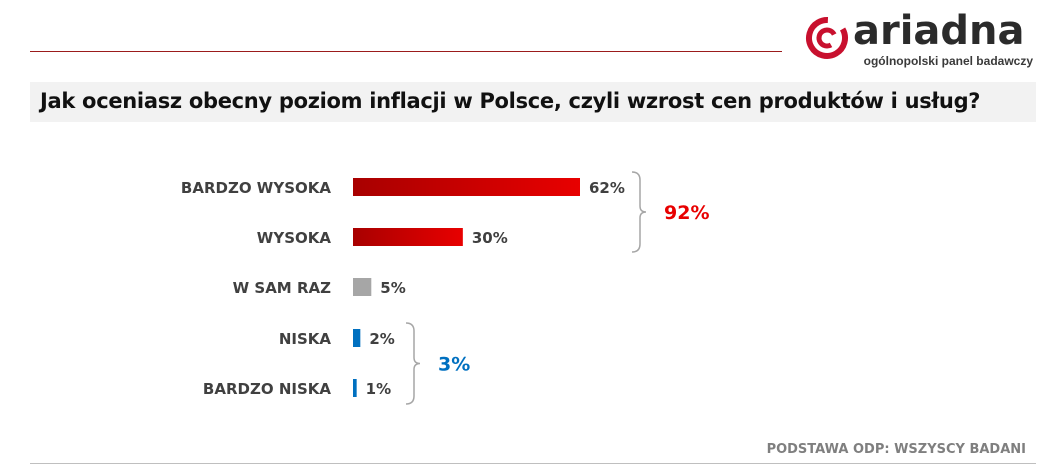 The image size is (1048, 472). What do you see at coordinates (639, 212) in the screenshot?
I see `bracket-high-total` at bounding box center [639, 212].